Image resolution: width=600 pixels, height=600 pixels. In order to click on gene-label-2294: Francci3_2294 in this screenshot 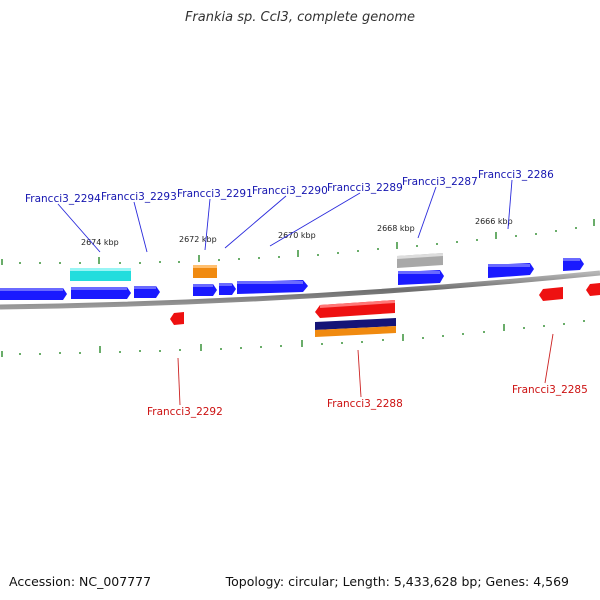, I will do `click(63, 199)`.